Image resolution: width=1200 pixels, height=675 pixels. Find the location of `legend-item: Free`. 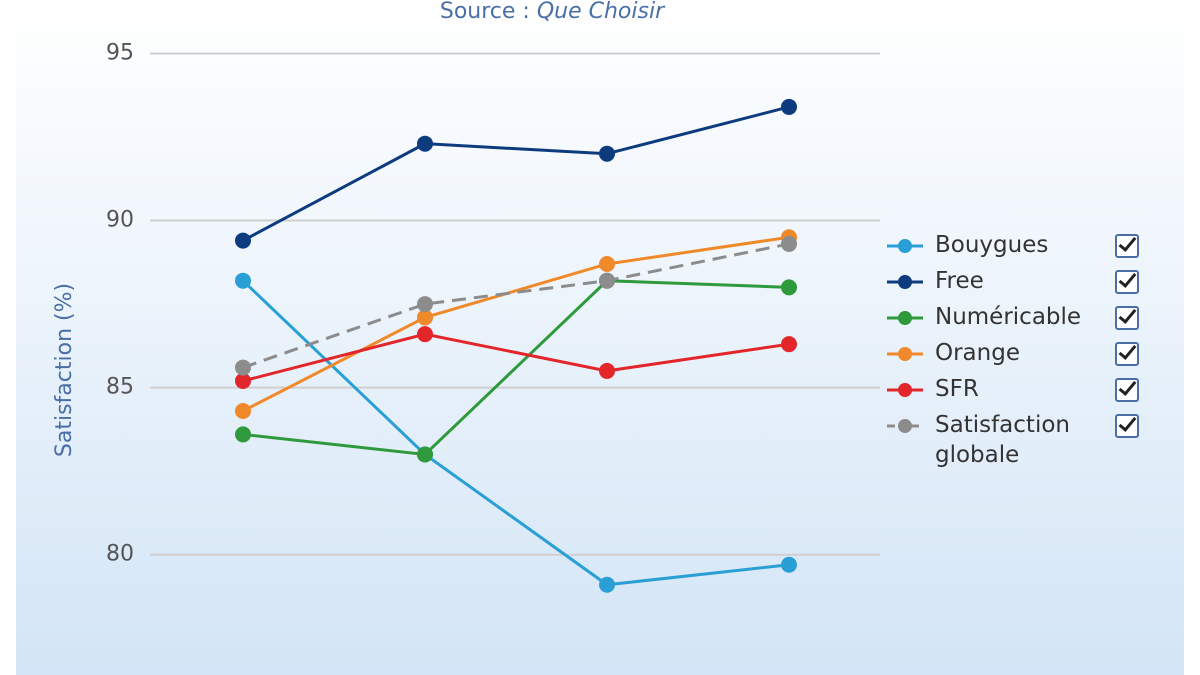

legend-item: Free is located at coordinates (1020, 281).